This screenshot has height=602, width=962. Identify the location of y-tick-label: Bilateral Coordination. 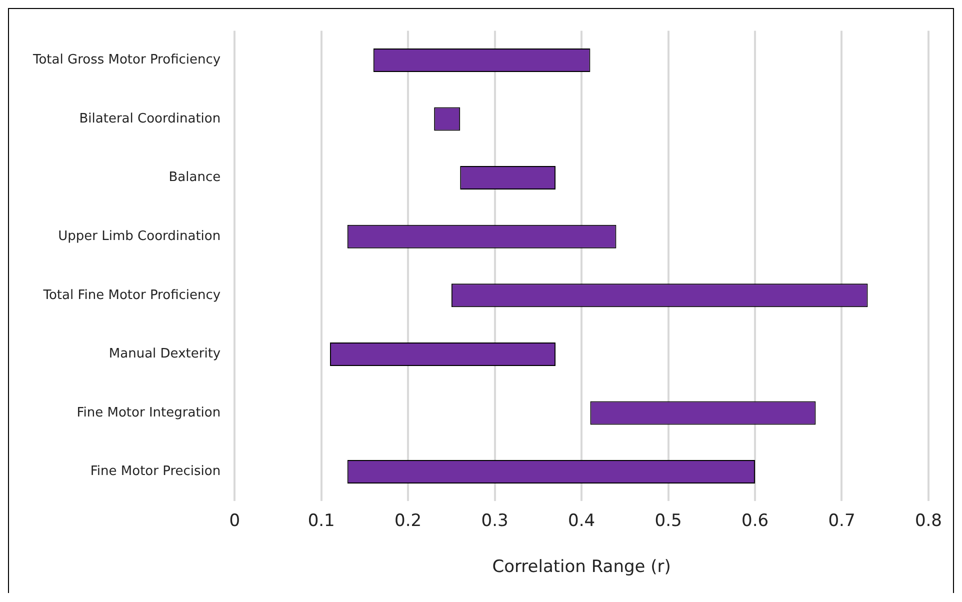
(150, 118).